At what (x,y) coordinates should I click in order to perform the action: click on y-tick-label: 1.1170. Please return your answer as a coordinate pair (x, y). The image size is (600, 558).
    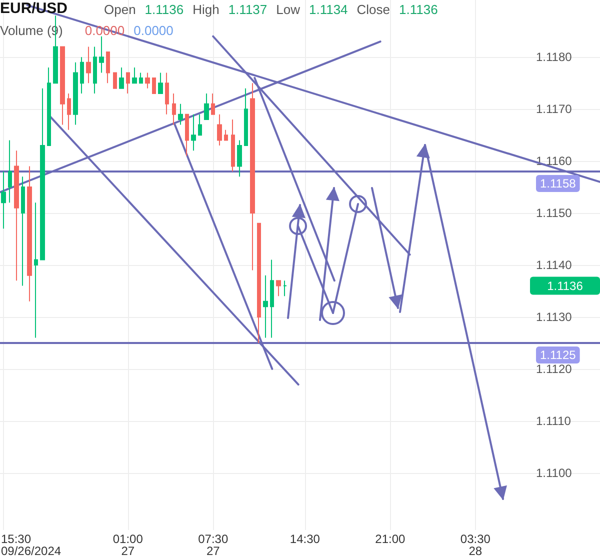
    Looking at the image, I should click on (554, 109).